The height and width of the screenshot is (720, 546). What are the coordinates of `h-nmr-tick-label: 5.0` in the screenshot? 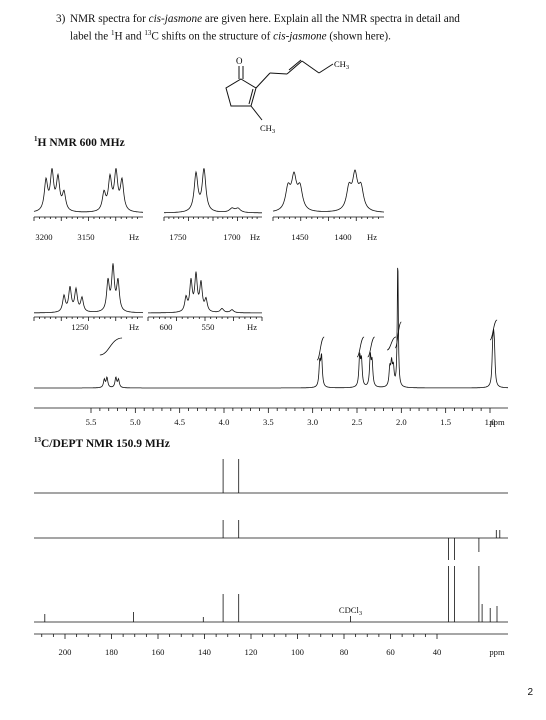 It's located at (135, 422).